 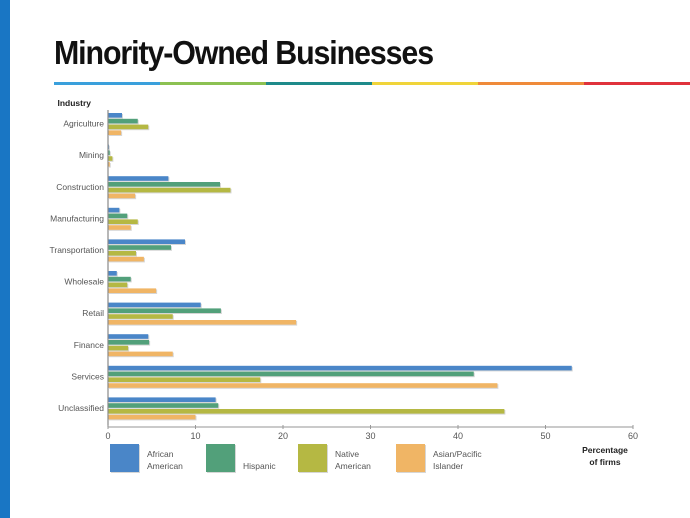 What do you see at coordinates (89, 345) in the screenshot?
I see `category-label: Finance` at bounding box center [89, 345].